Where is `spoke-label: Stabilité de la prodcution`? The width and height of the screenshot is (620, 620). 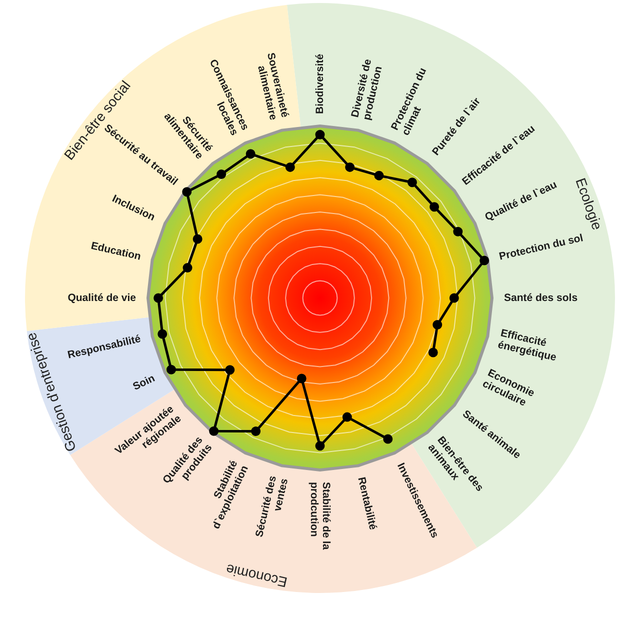 spoke-label: Stabilité de la prodcution is located at coordinates (320, 516).